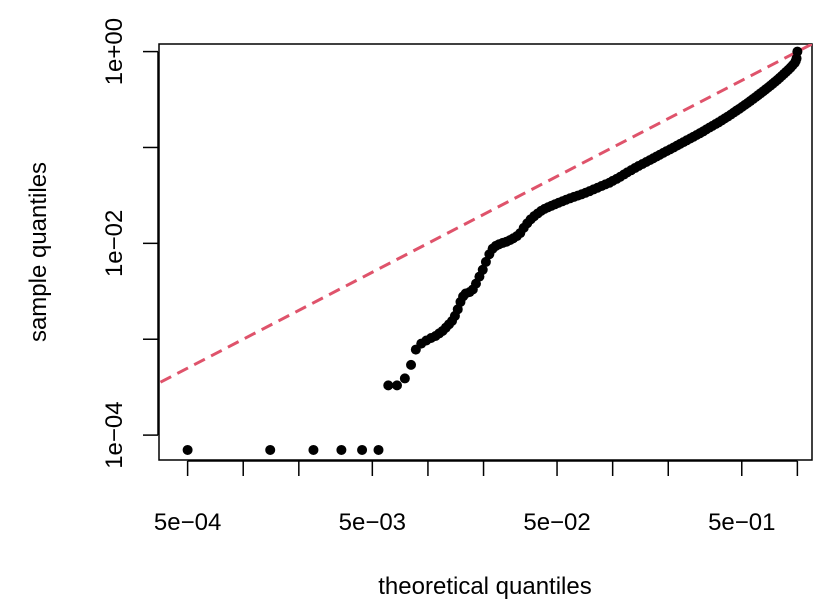 Image resolution: width=815 pixels, height=612 pixels. What do you see at coordinates (114, 243) in the screenshot?
I see `y-tick-label: 1e−02` at bounding box center [114, 243].